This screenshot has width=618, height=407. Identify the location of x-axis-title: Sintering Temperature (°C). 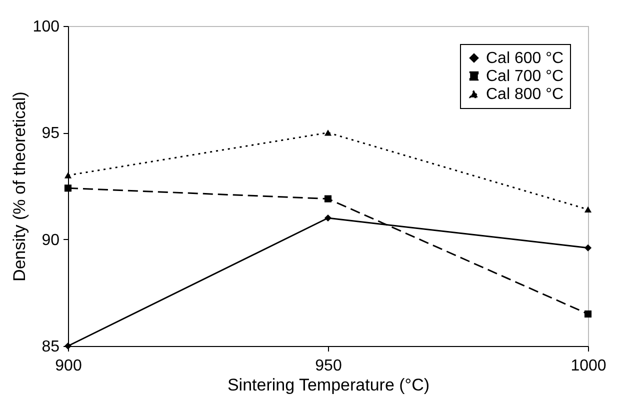
(328, 385).